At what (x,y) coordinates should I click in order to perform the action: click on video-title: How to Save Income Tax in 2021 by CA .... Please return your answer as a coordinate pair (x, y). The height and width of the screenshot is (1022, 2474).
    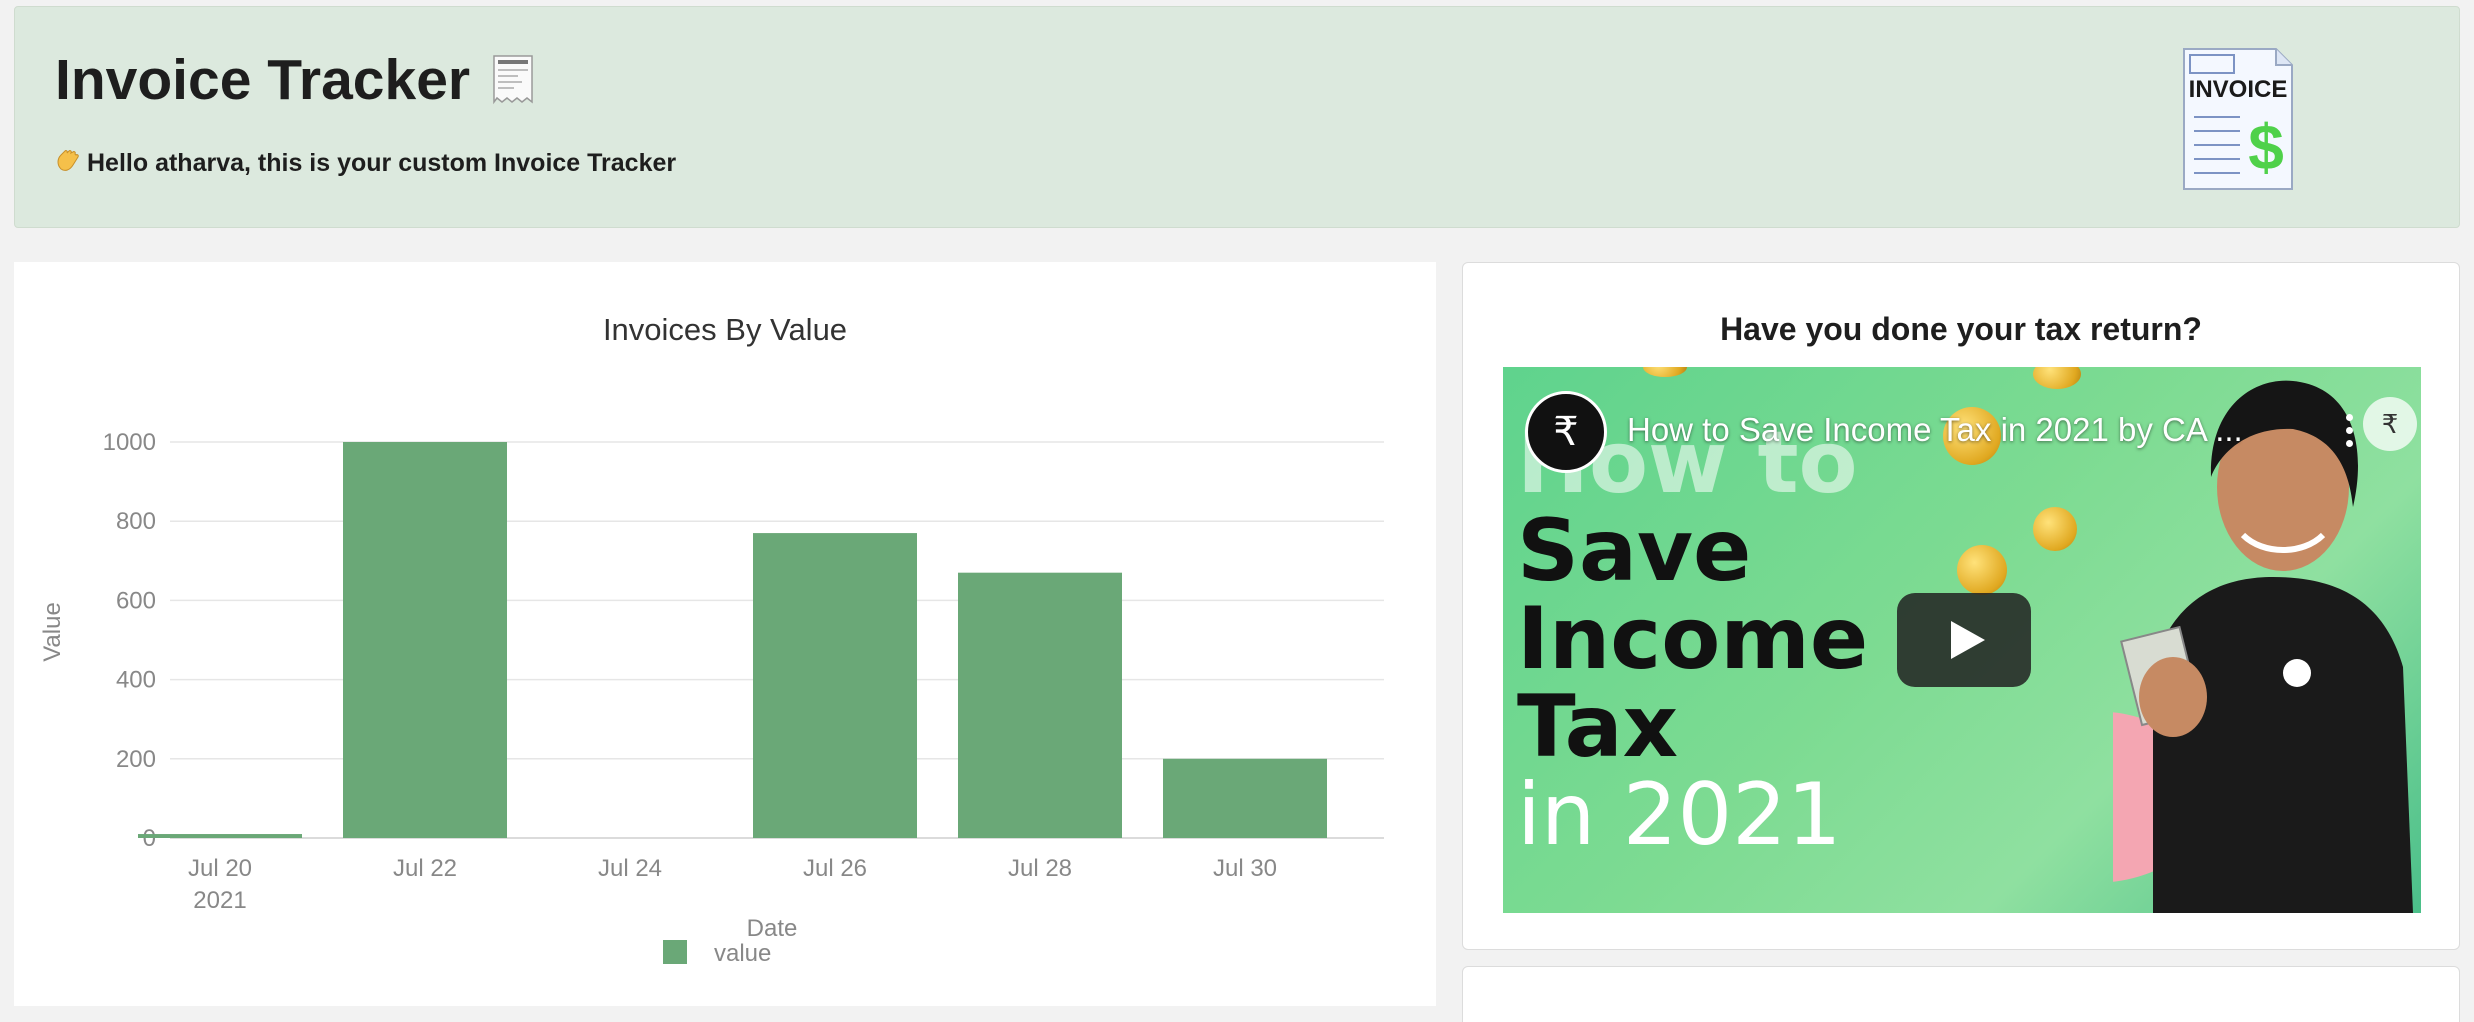
    Looking at the image, I should click on (1935, 429).